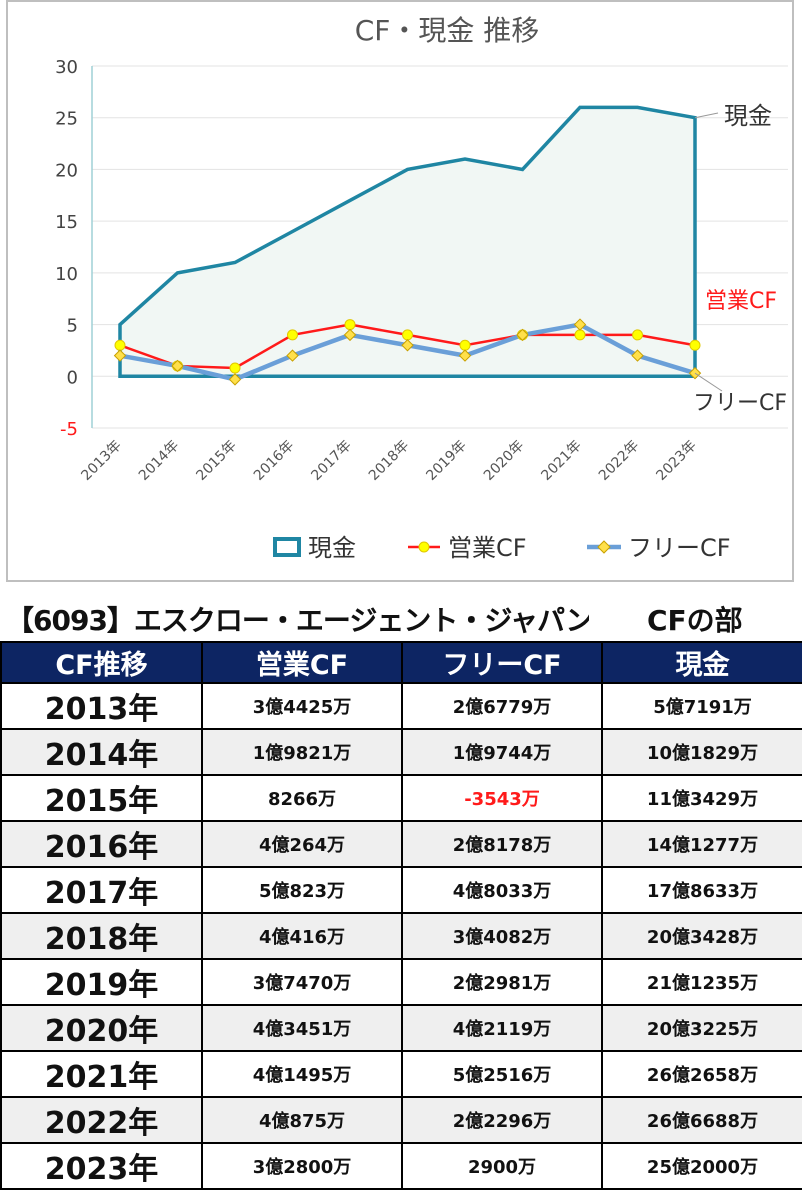  I want to click on cash-cell: 10億1829万, so click(701, 752).